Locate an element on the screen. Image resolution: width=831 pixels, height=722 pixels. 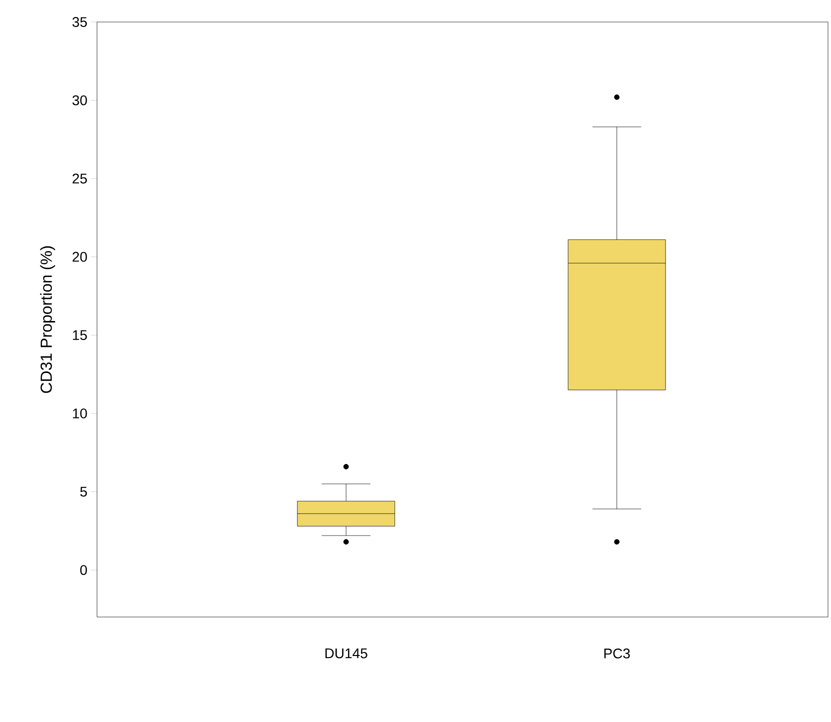
y-tick-label: 30 is located at coordinates (79, 100).